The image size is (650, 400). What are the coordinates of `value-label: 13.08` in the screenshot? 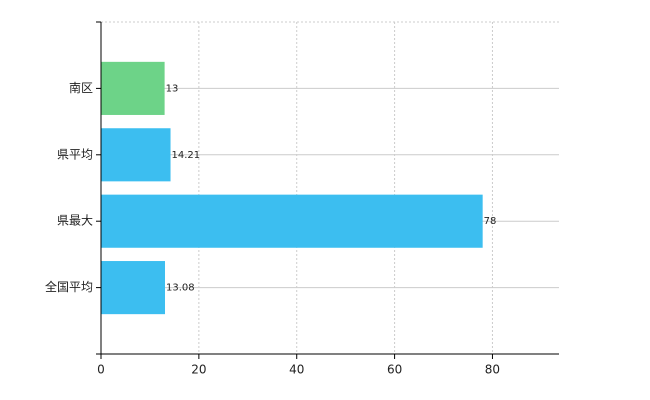 It's located at (180, 288).